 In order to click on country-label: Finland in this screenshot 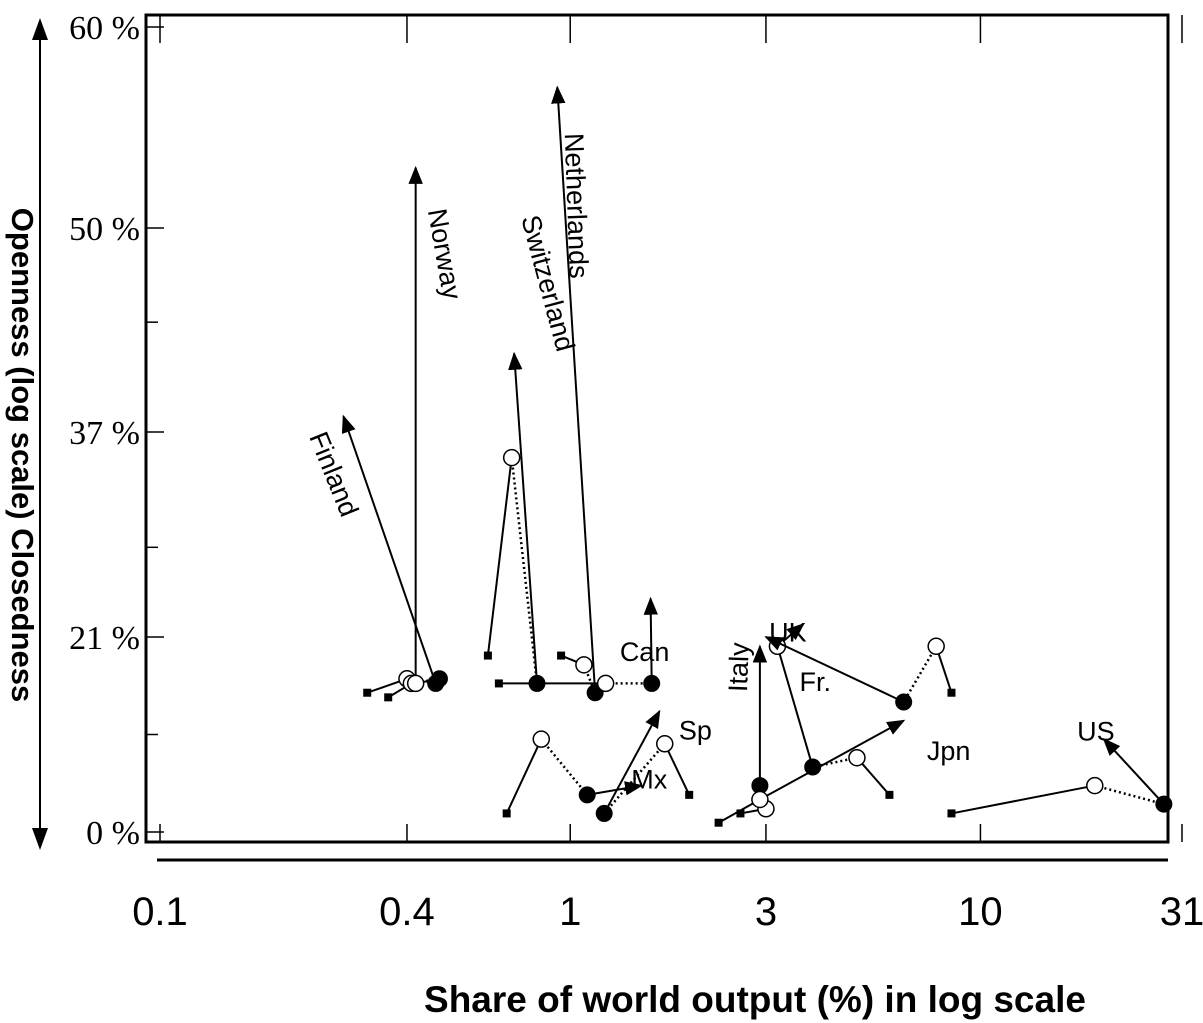, I will do `click(333, 473)`.